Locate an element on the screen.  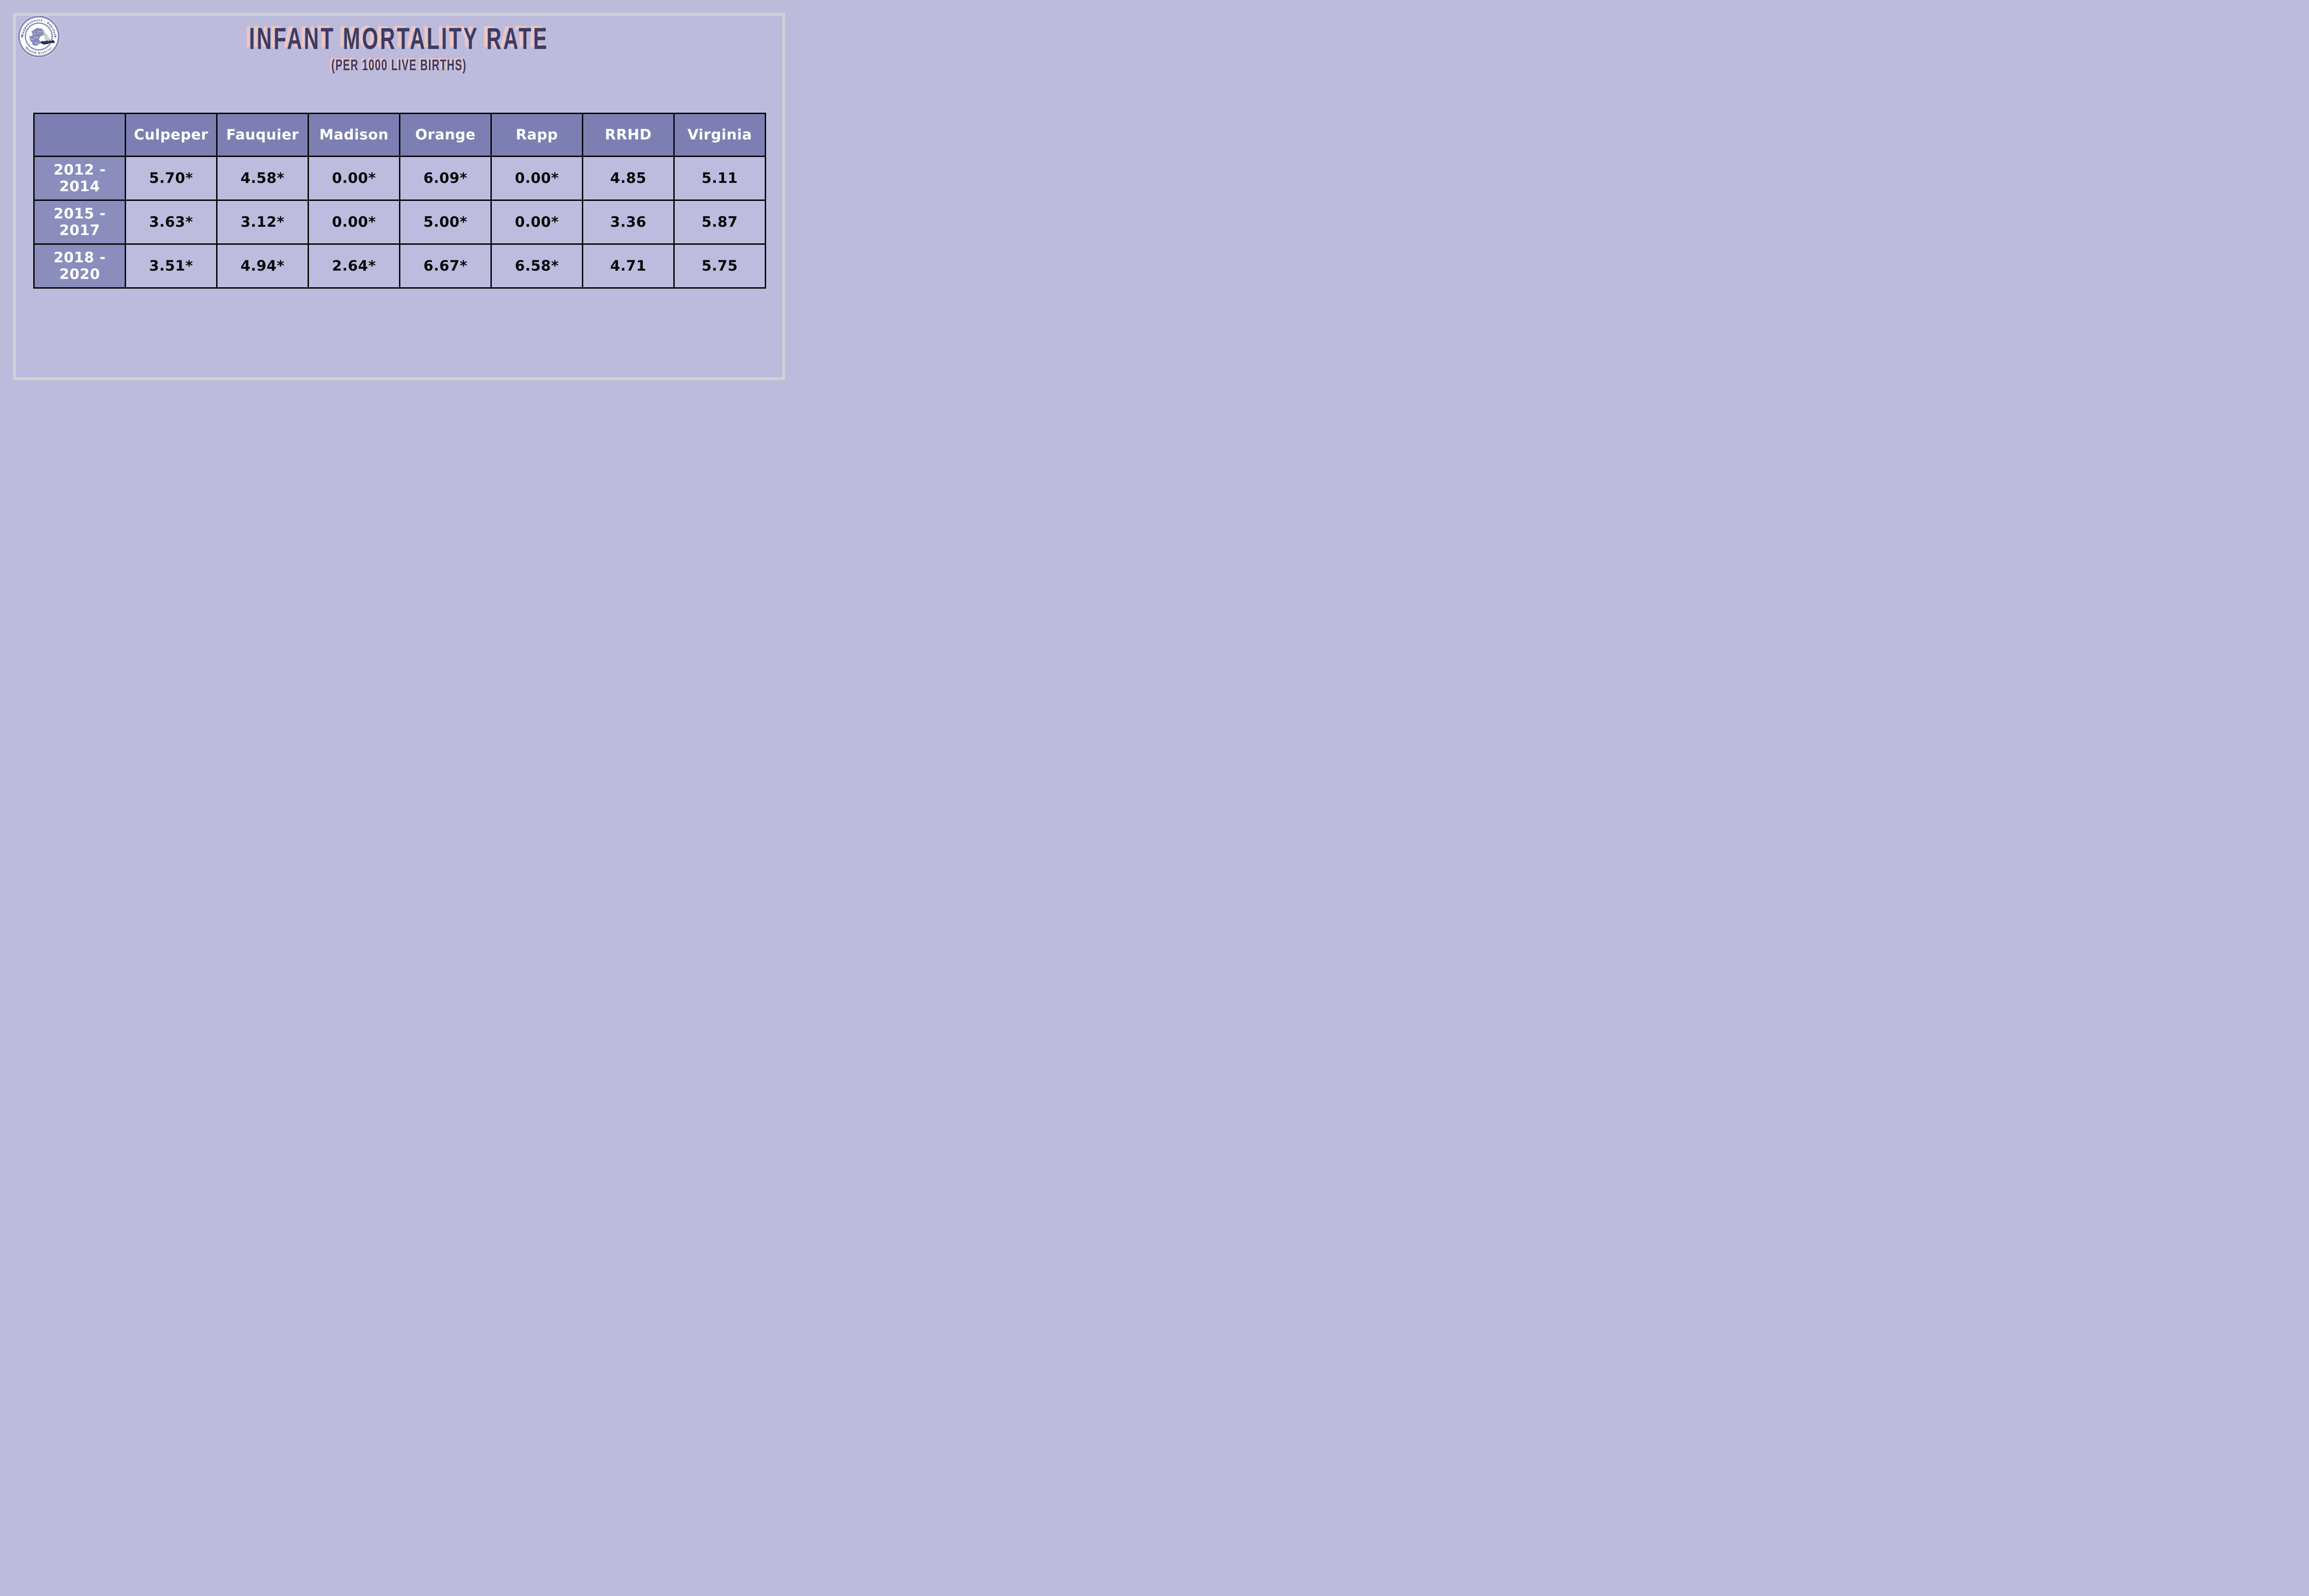
inset-frame-border is located at coordinates (399, 196).